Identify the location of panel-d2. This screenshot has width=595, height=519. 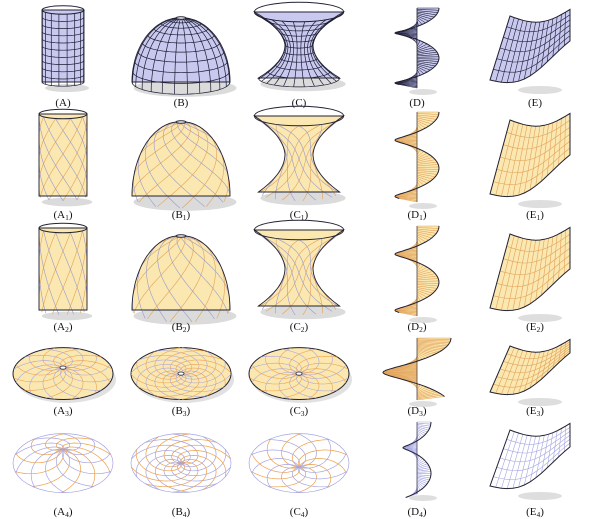
(417, 272).